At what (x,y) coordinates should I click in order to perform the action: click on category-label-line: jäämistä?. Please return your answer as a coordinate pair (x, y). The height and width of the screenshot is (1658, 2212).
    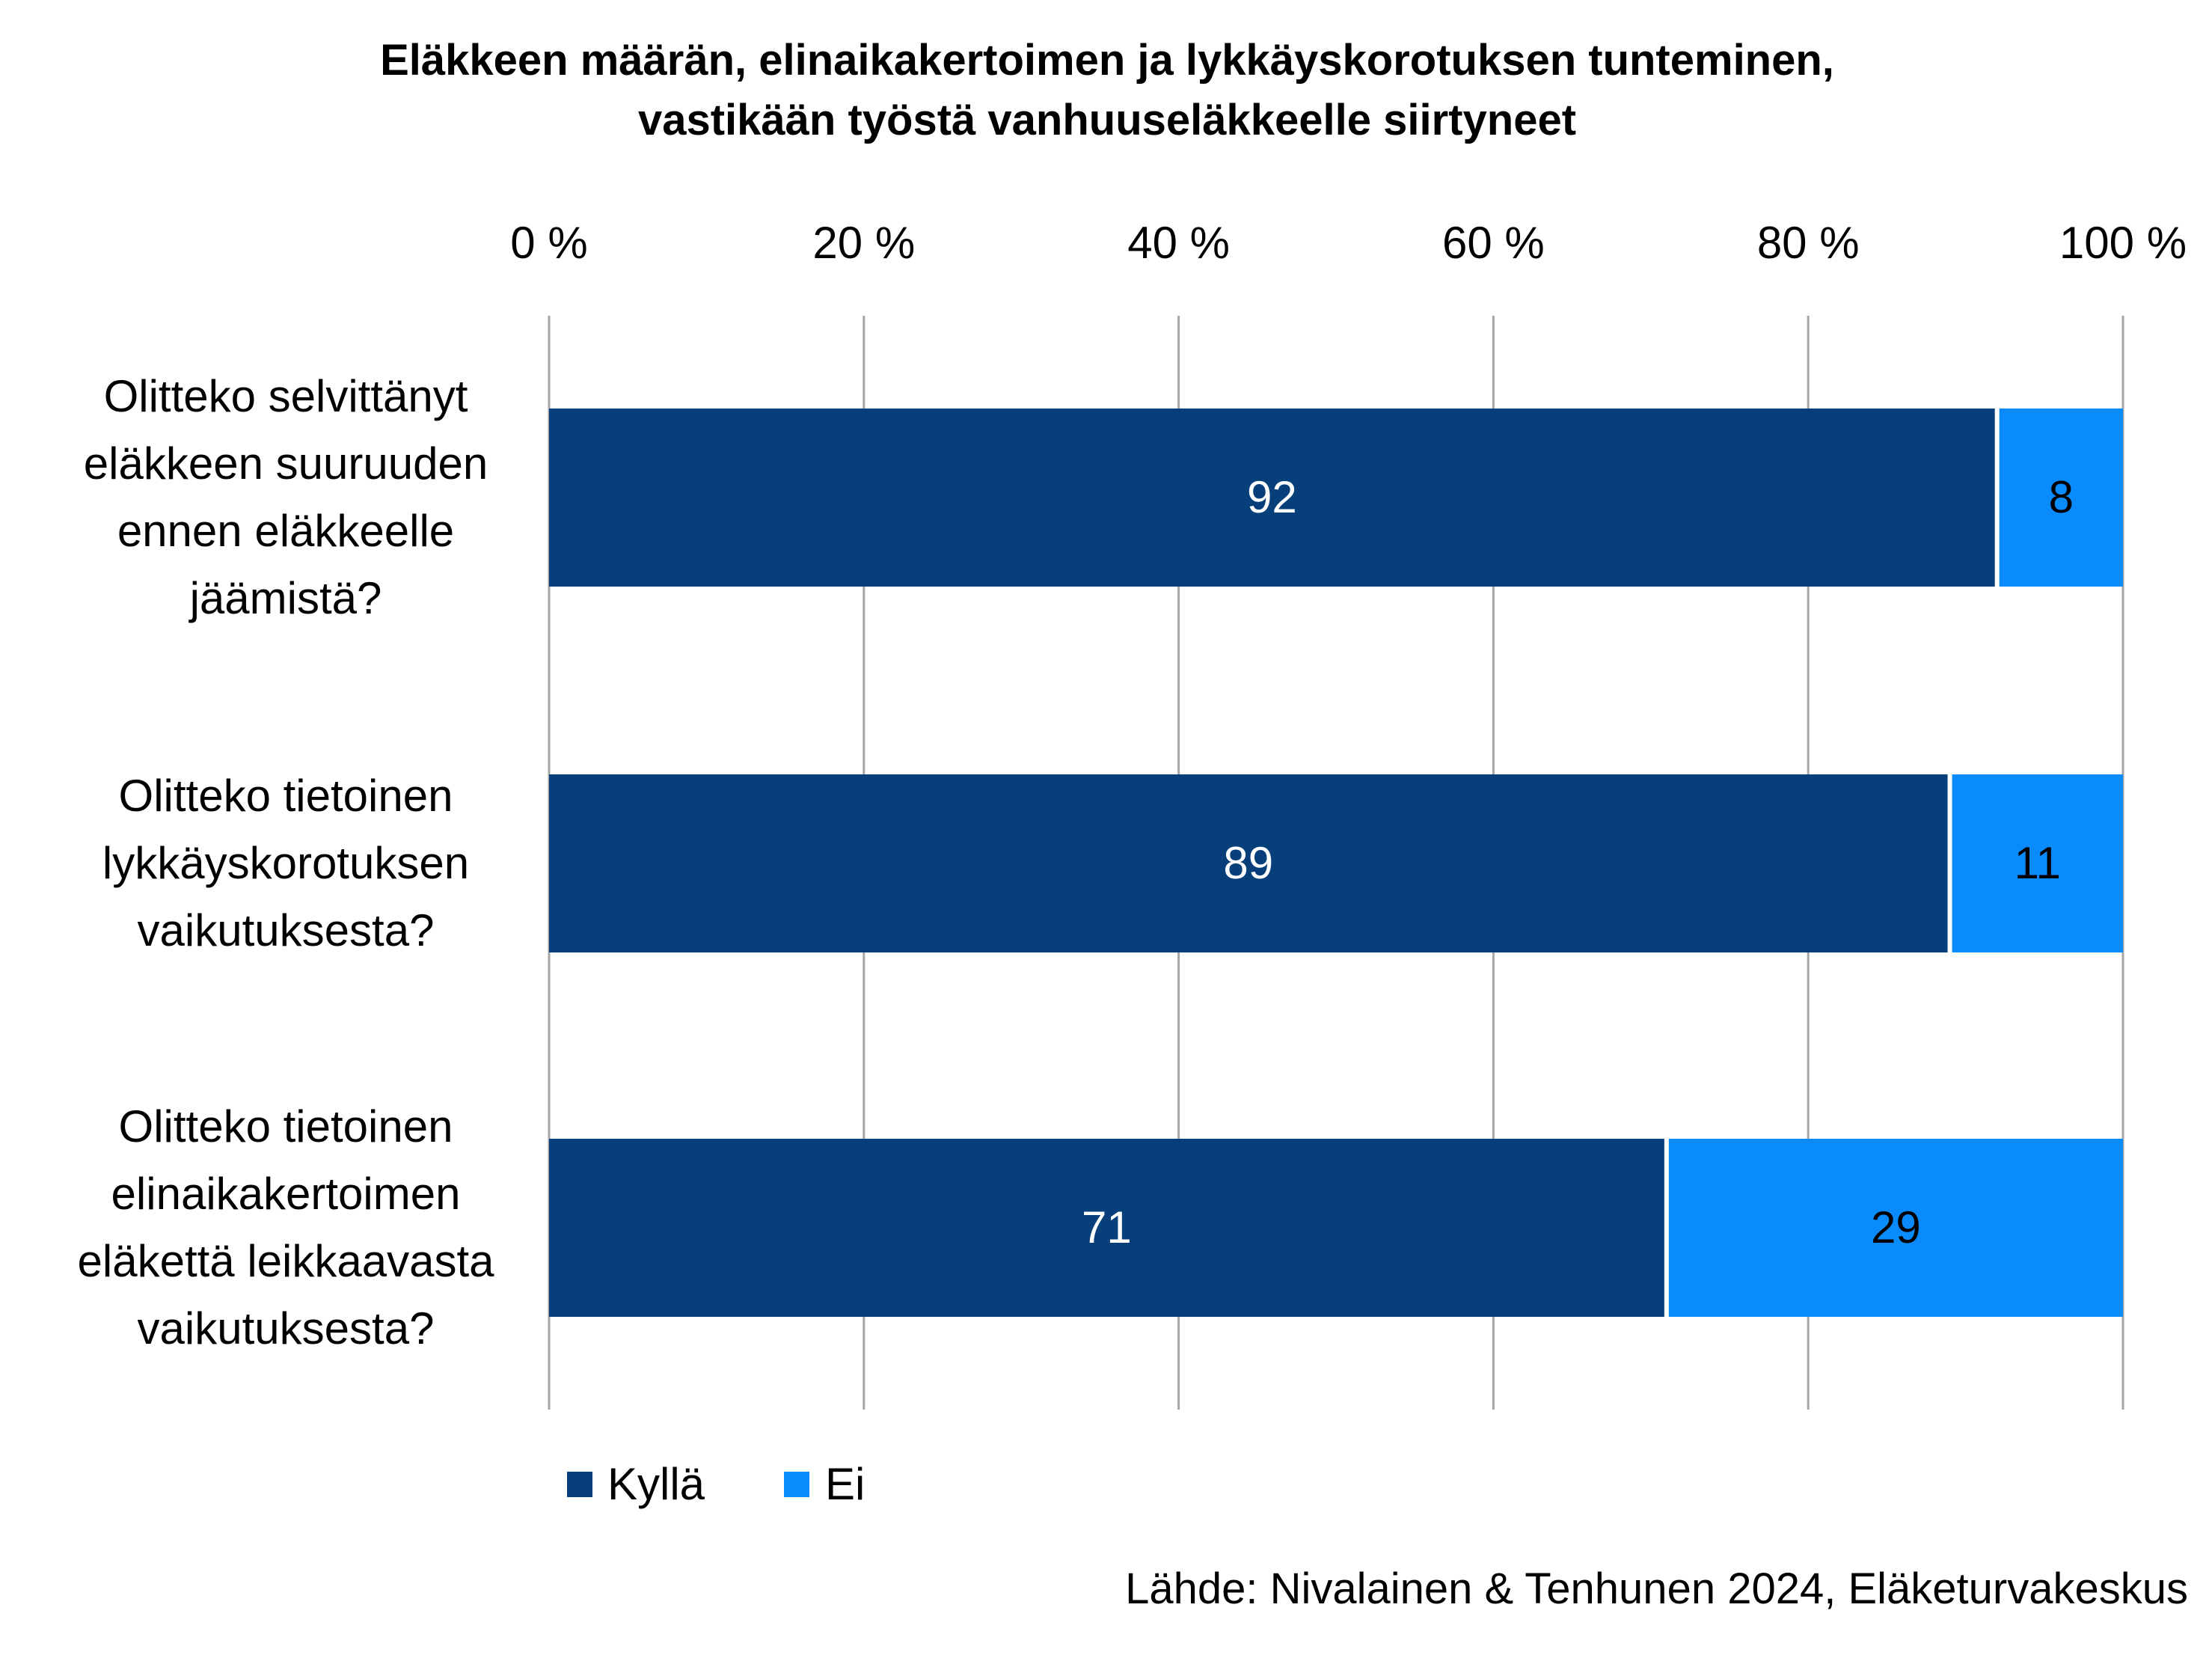
    Looking at the image, I should click on (285, 598).